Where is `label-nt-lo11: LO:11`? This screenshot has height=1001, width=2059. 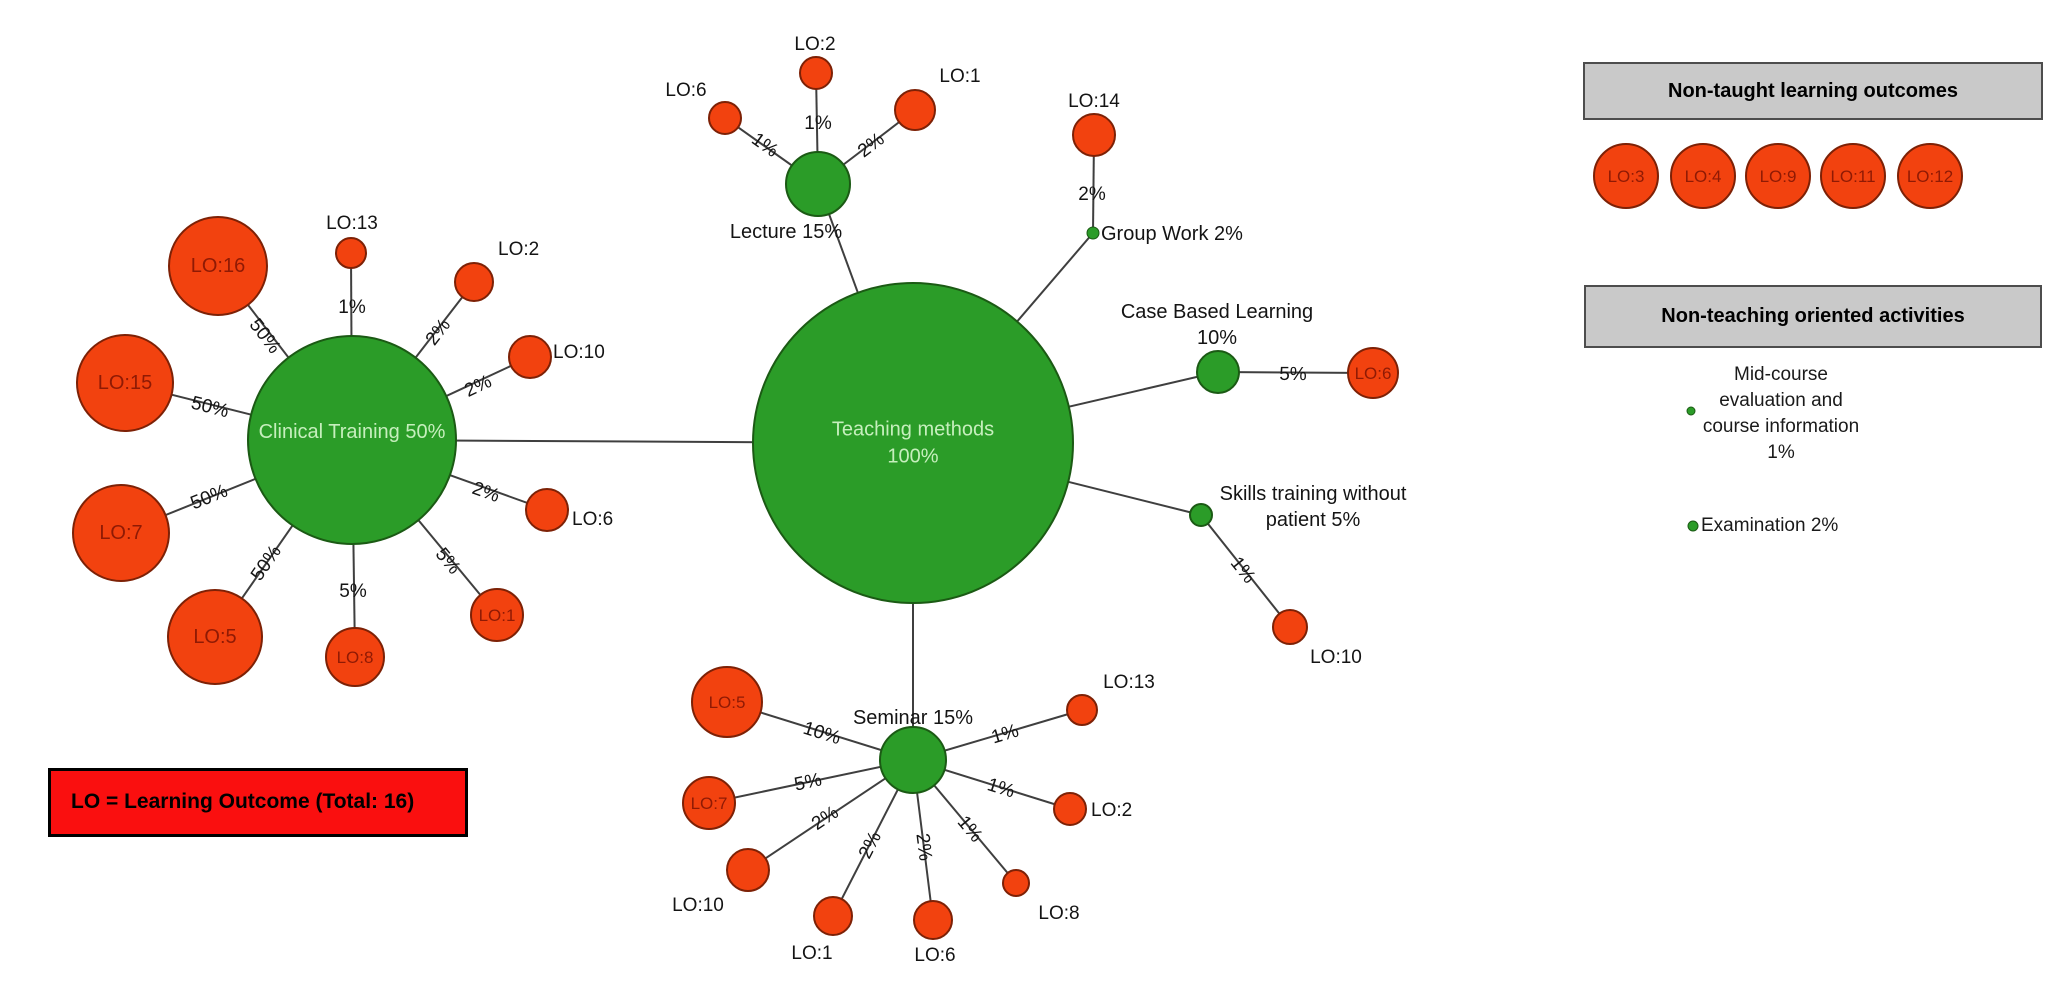
label-nt-lo11: LO:11 is located at coordinates (1852, 176).